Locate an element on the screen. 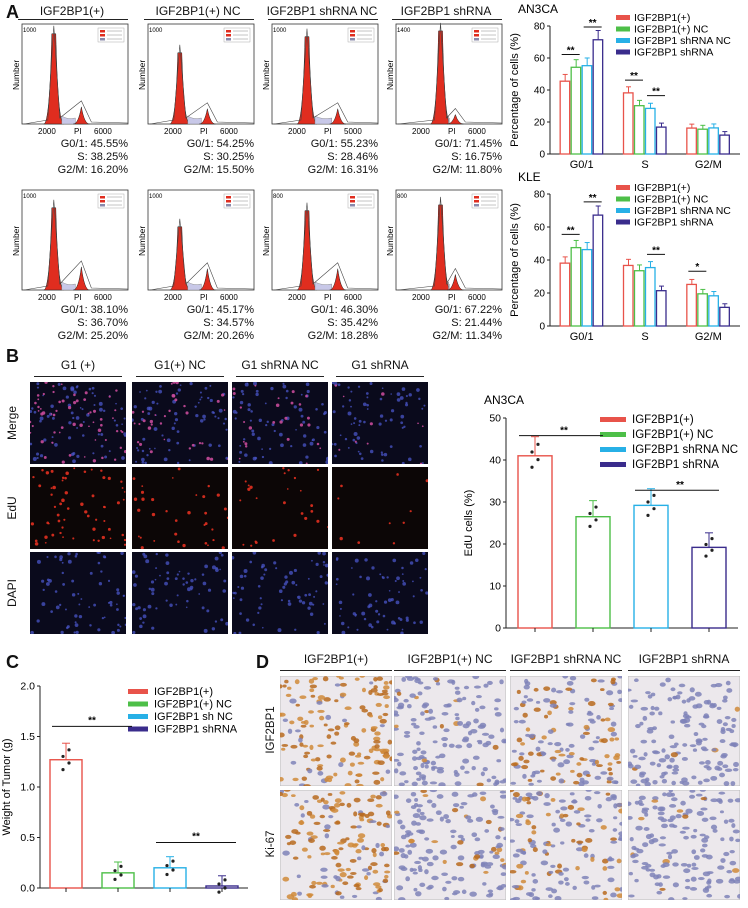  flow-title-underline is located at coordinates (447, 19).